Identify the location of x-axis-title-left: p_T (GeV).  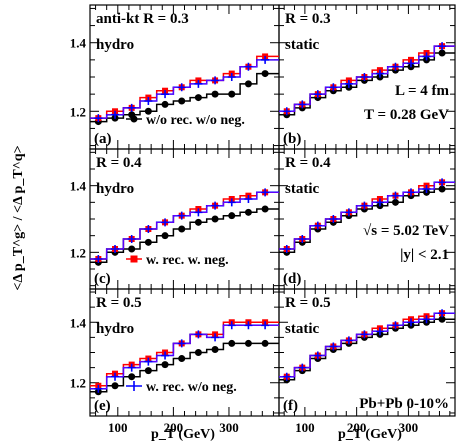
(183, 434).